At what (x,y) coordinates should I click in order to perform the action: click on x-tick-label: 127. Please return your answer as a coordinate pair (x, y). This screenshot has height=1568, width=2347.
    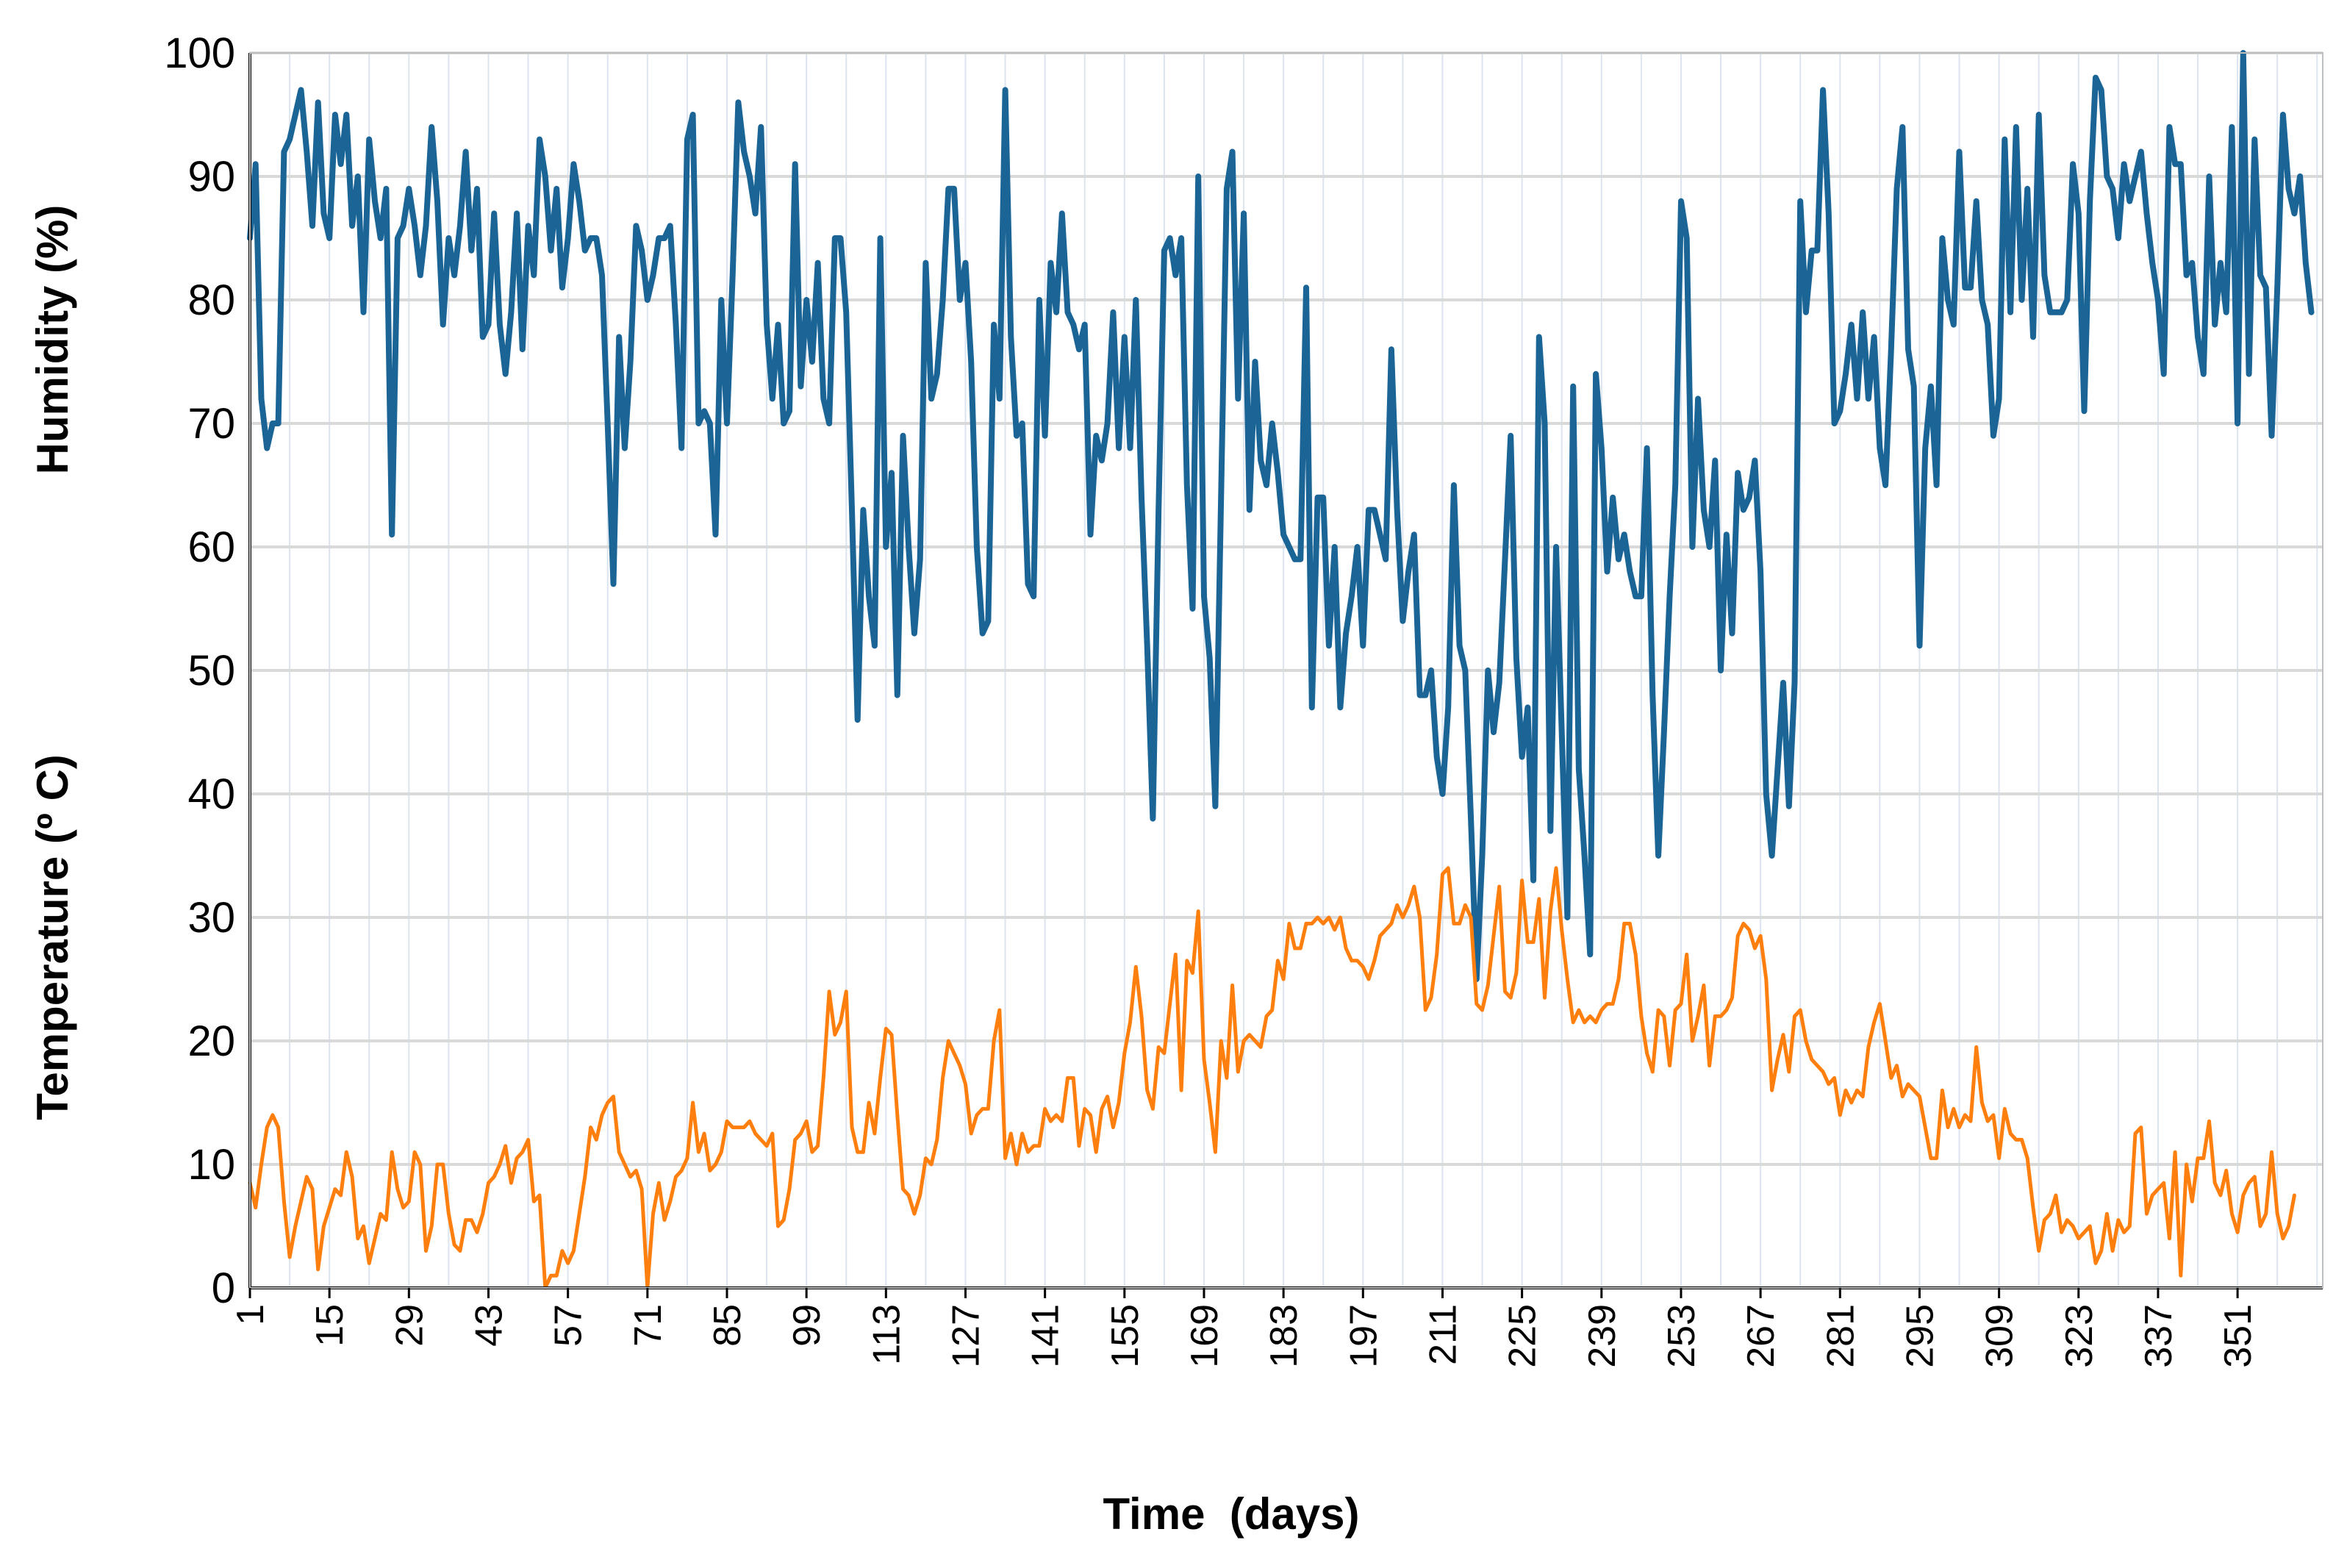
    Looking at the image, I should click on (966, 1336).